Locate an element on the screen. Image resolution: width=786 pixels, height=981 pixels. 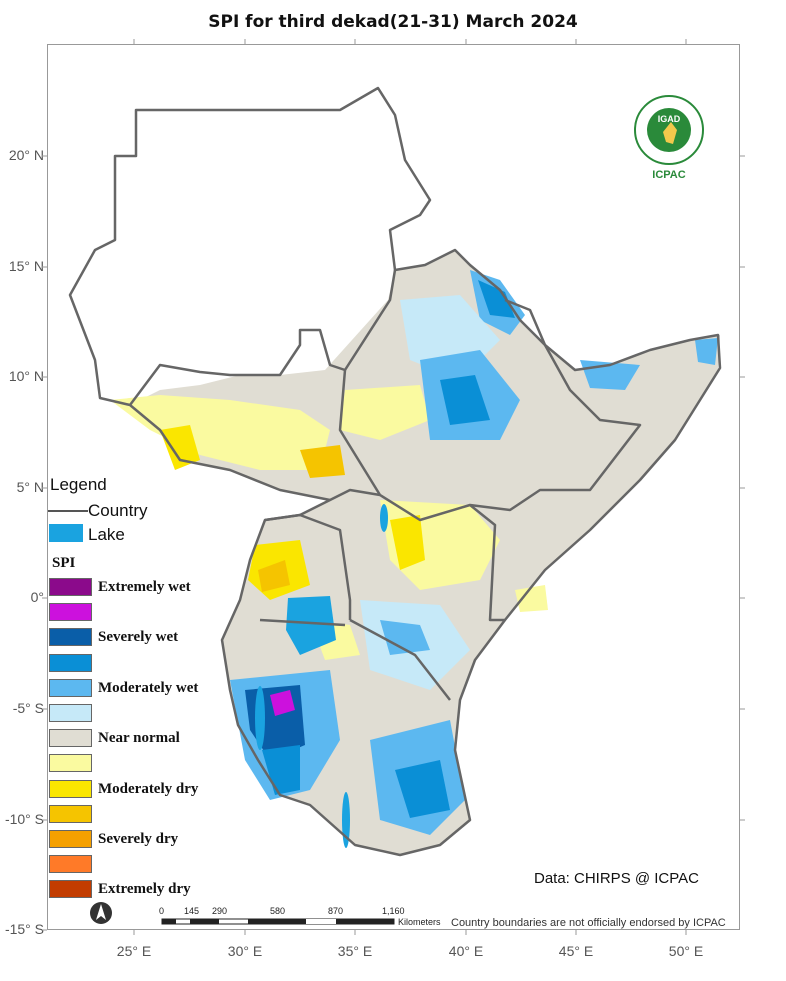
logo-igad-text: IGAD is located at coordinates (669, 119).